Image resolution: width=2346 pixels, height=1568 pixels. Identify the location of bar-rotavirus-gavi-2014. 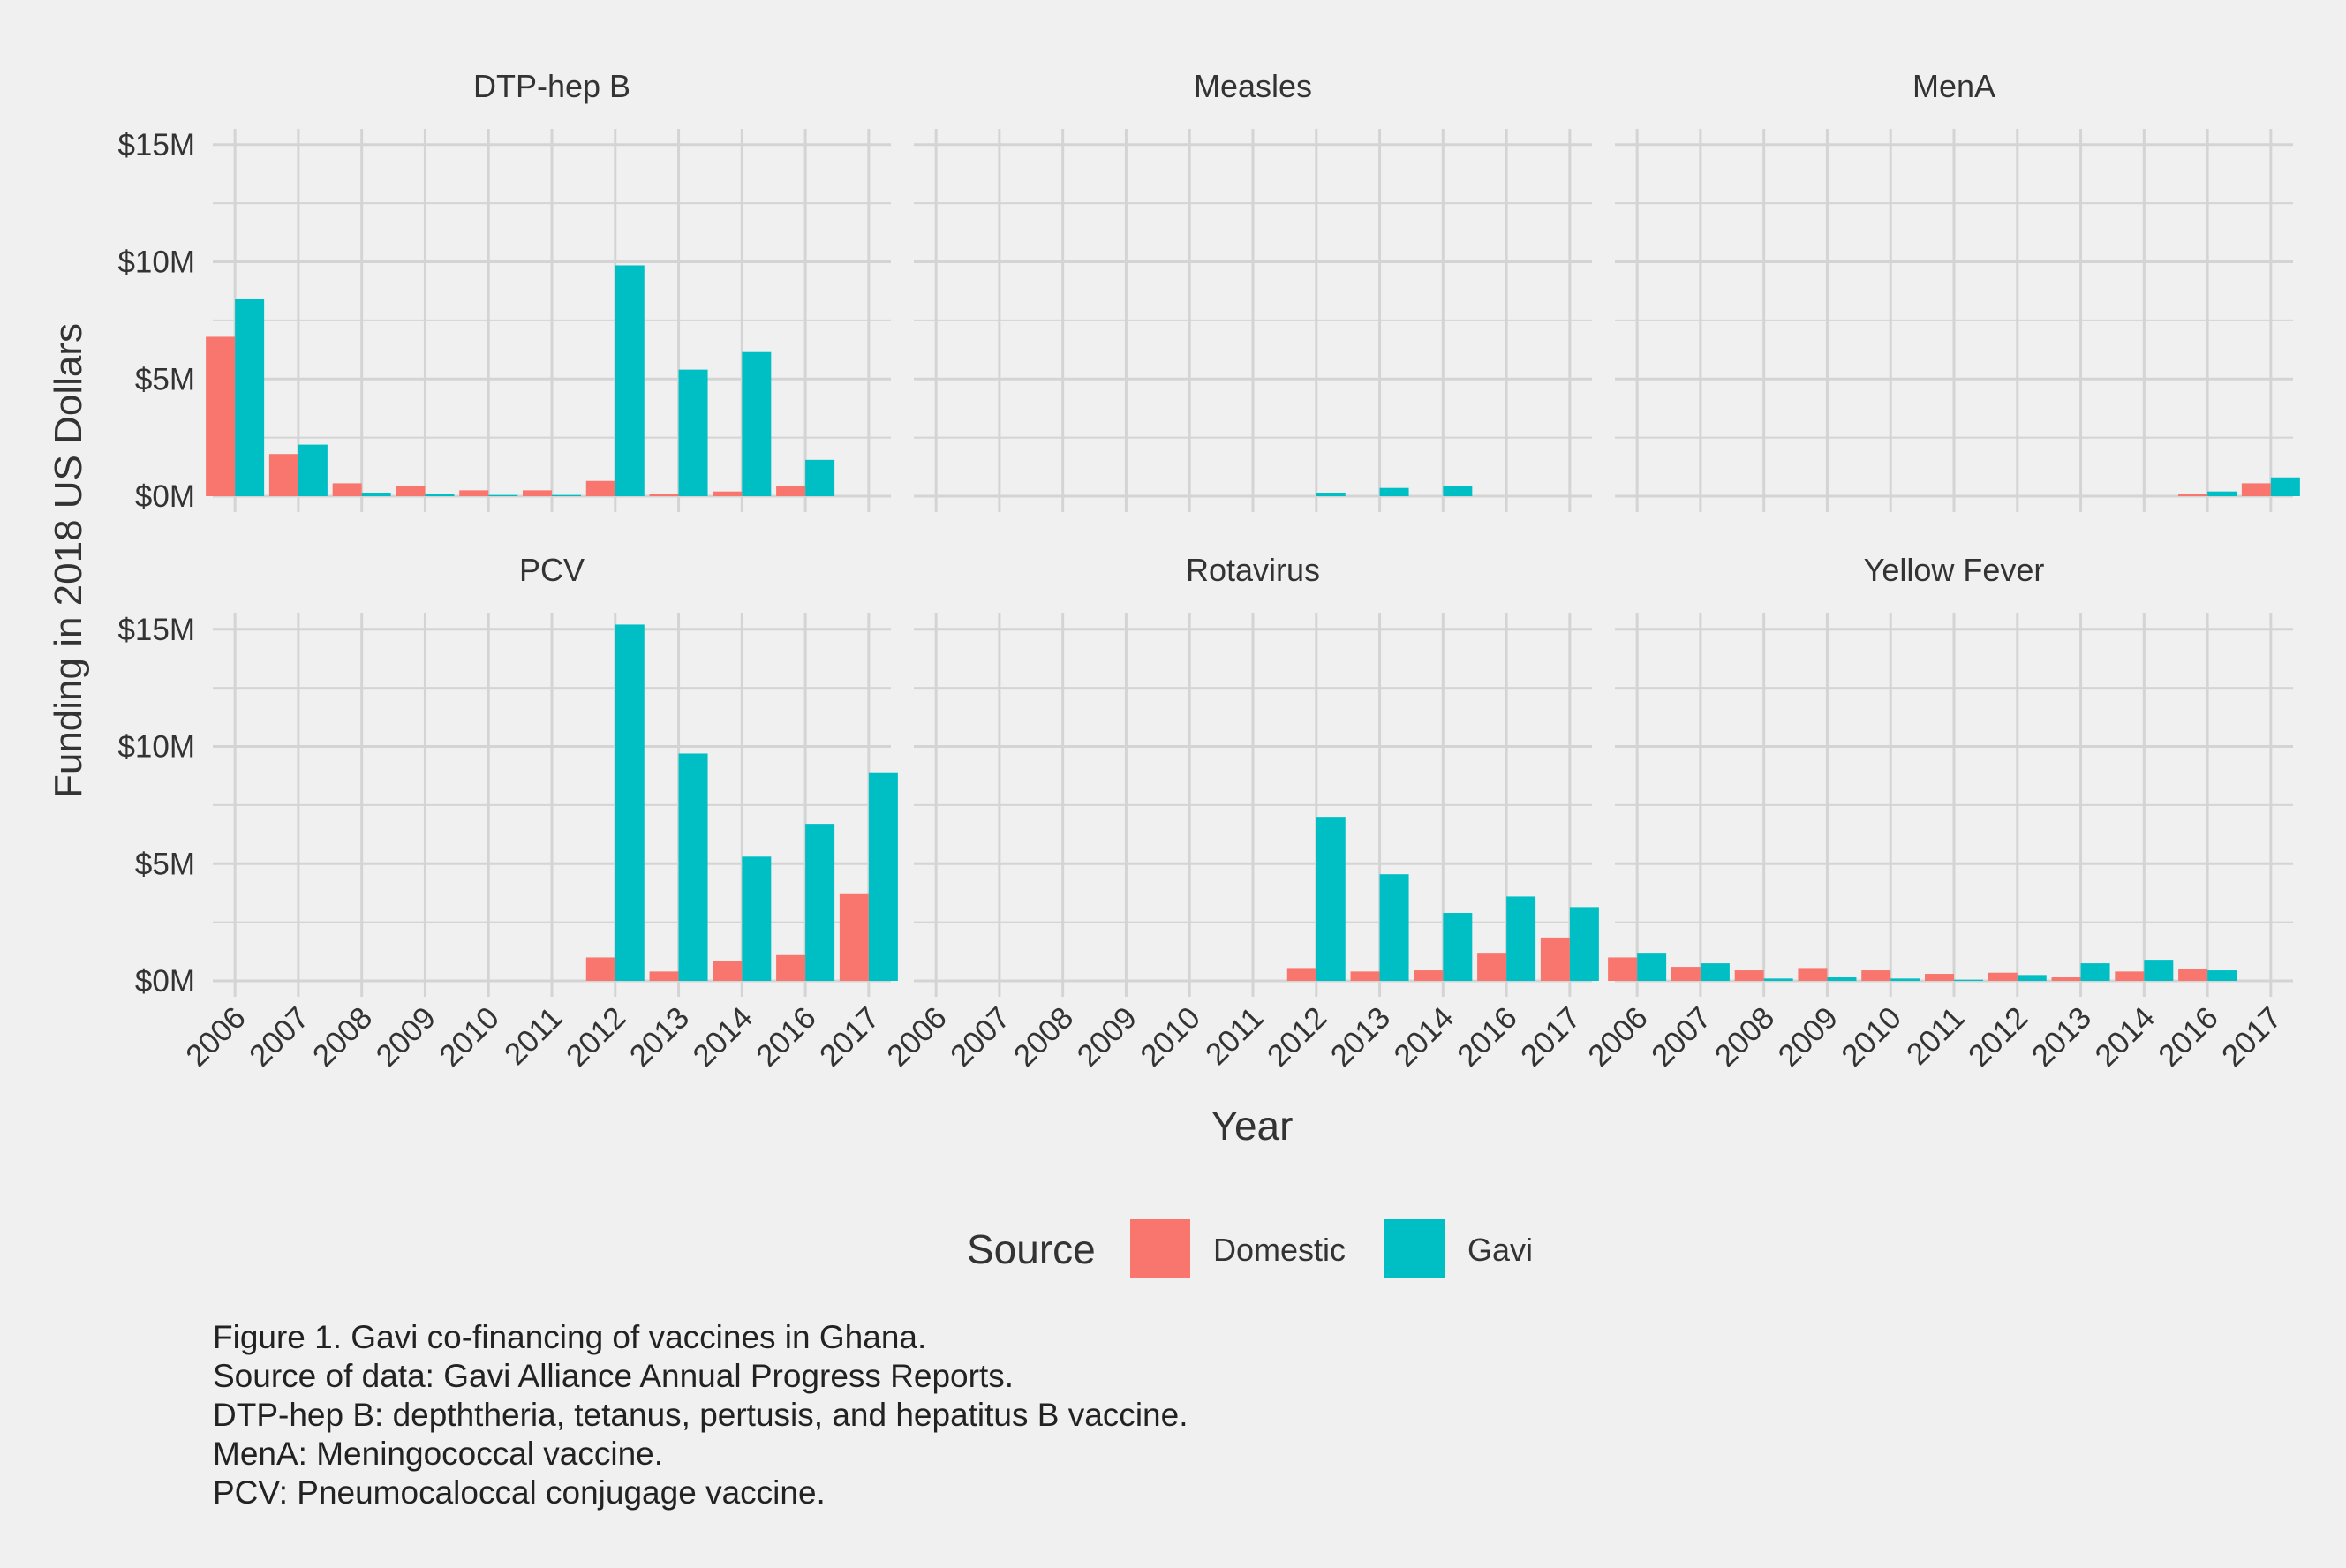
(1458, 947).